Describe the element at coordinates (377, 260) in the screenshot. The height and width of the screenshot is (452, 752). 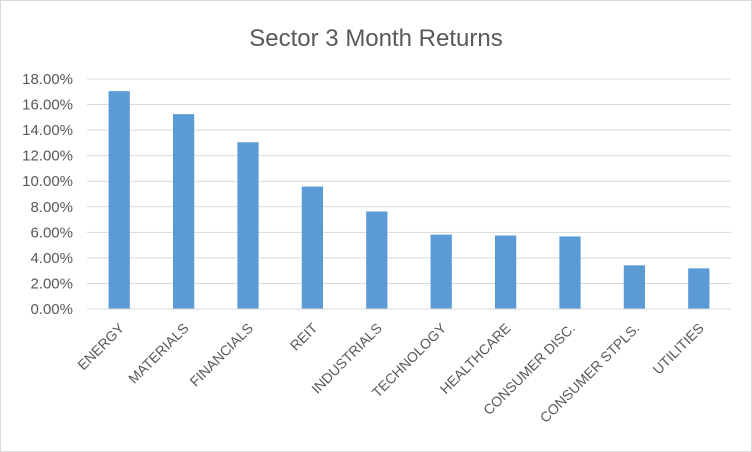
I see `bar-industrials` at that location.